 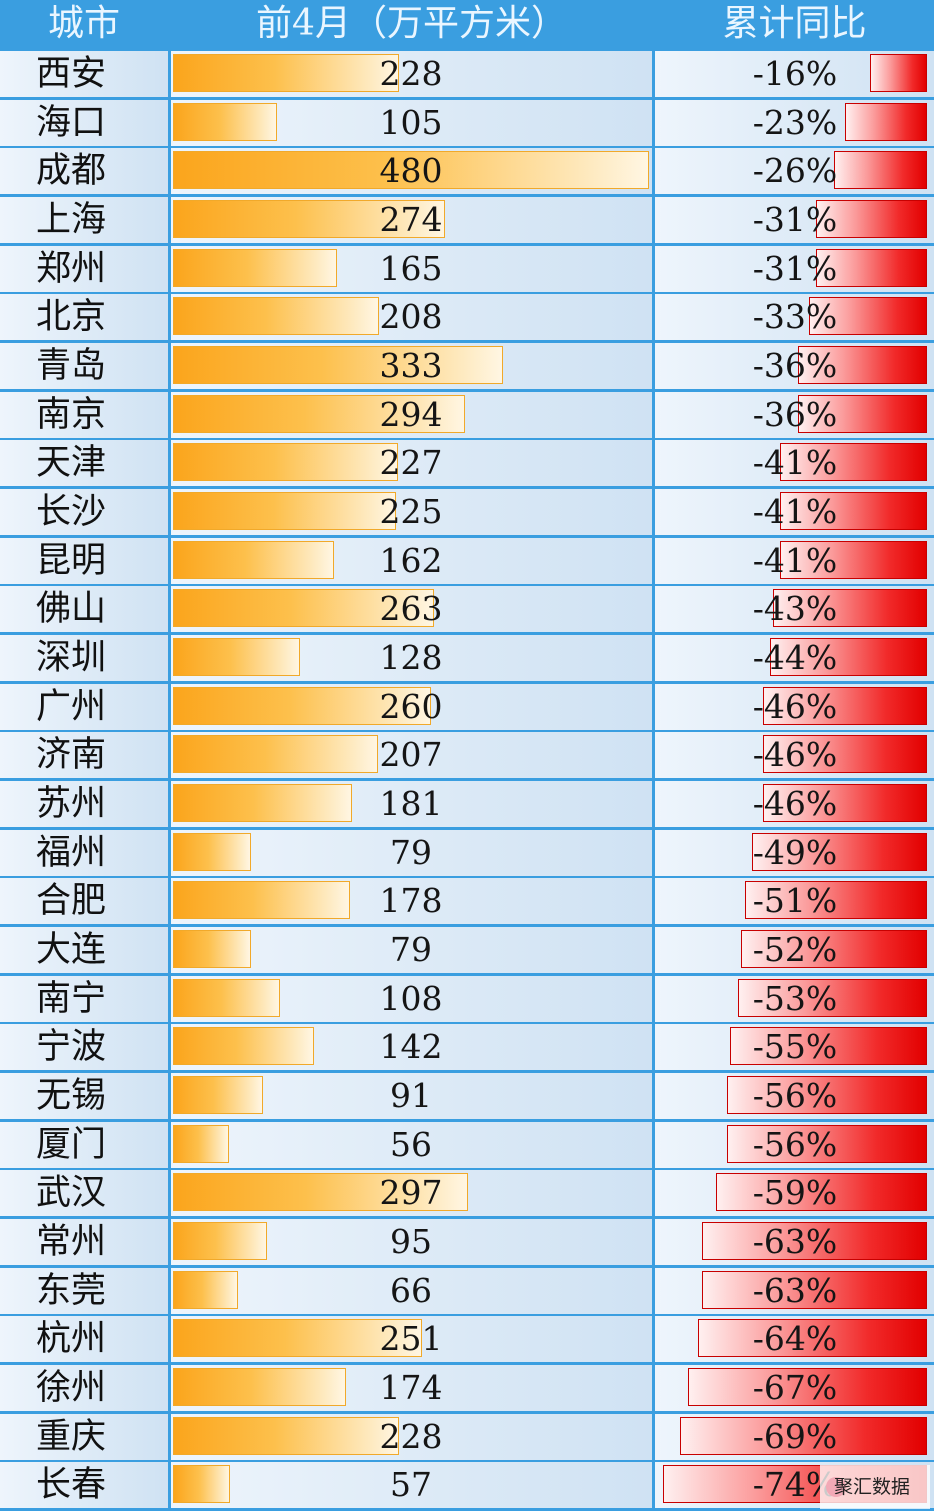 What do you see at coordinates (84, 1193) in the screenshot?
I see `city-cell: 武汉` at bounding box center [84, 1193].